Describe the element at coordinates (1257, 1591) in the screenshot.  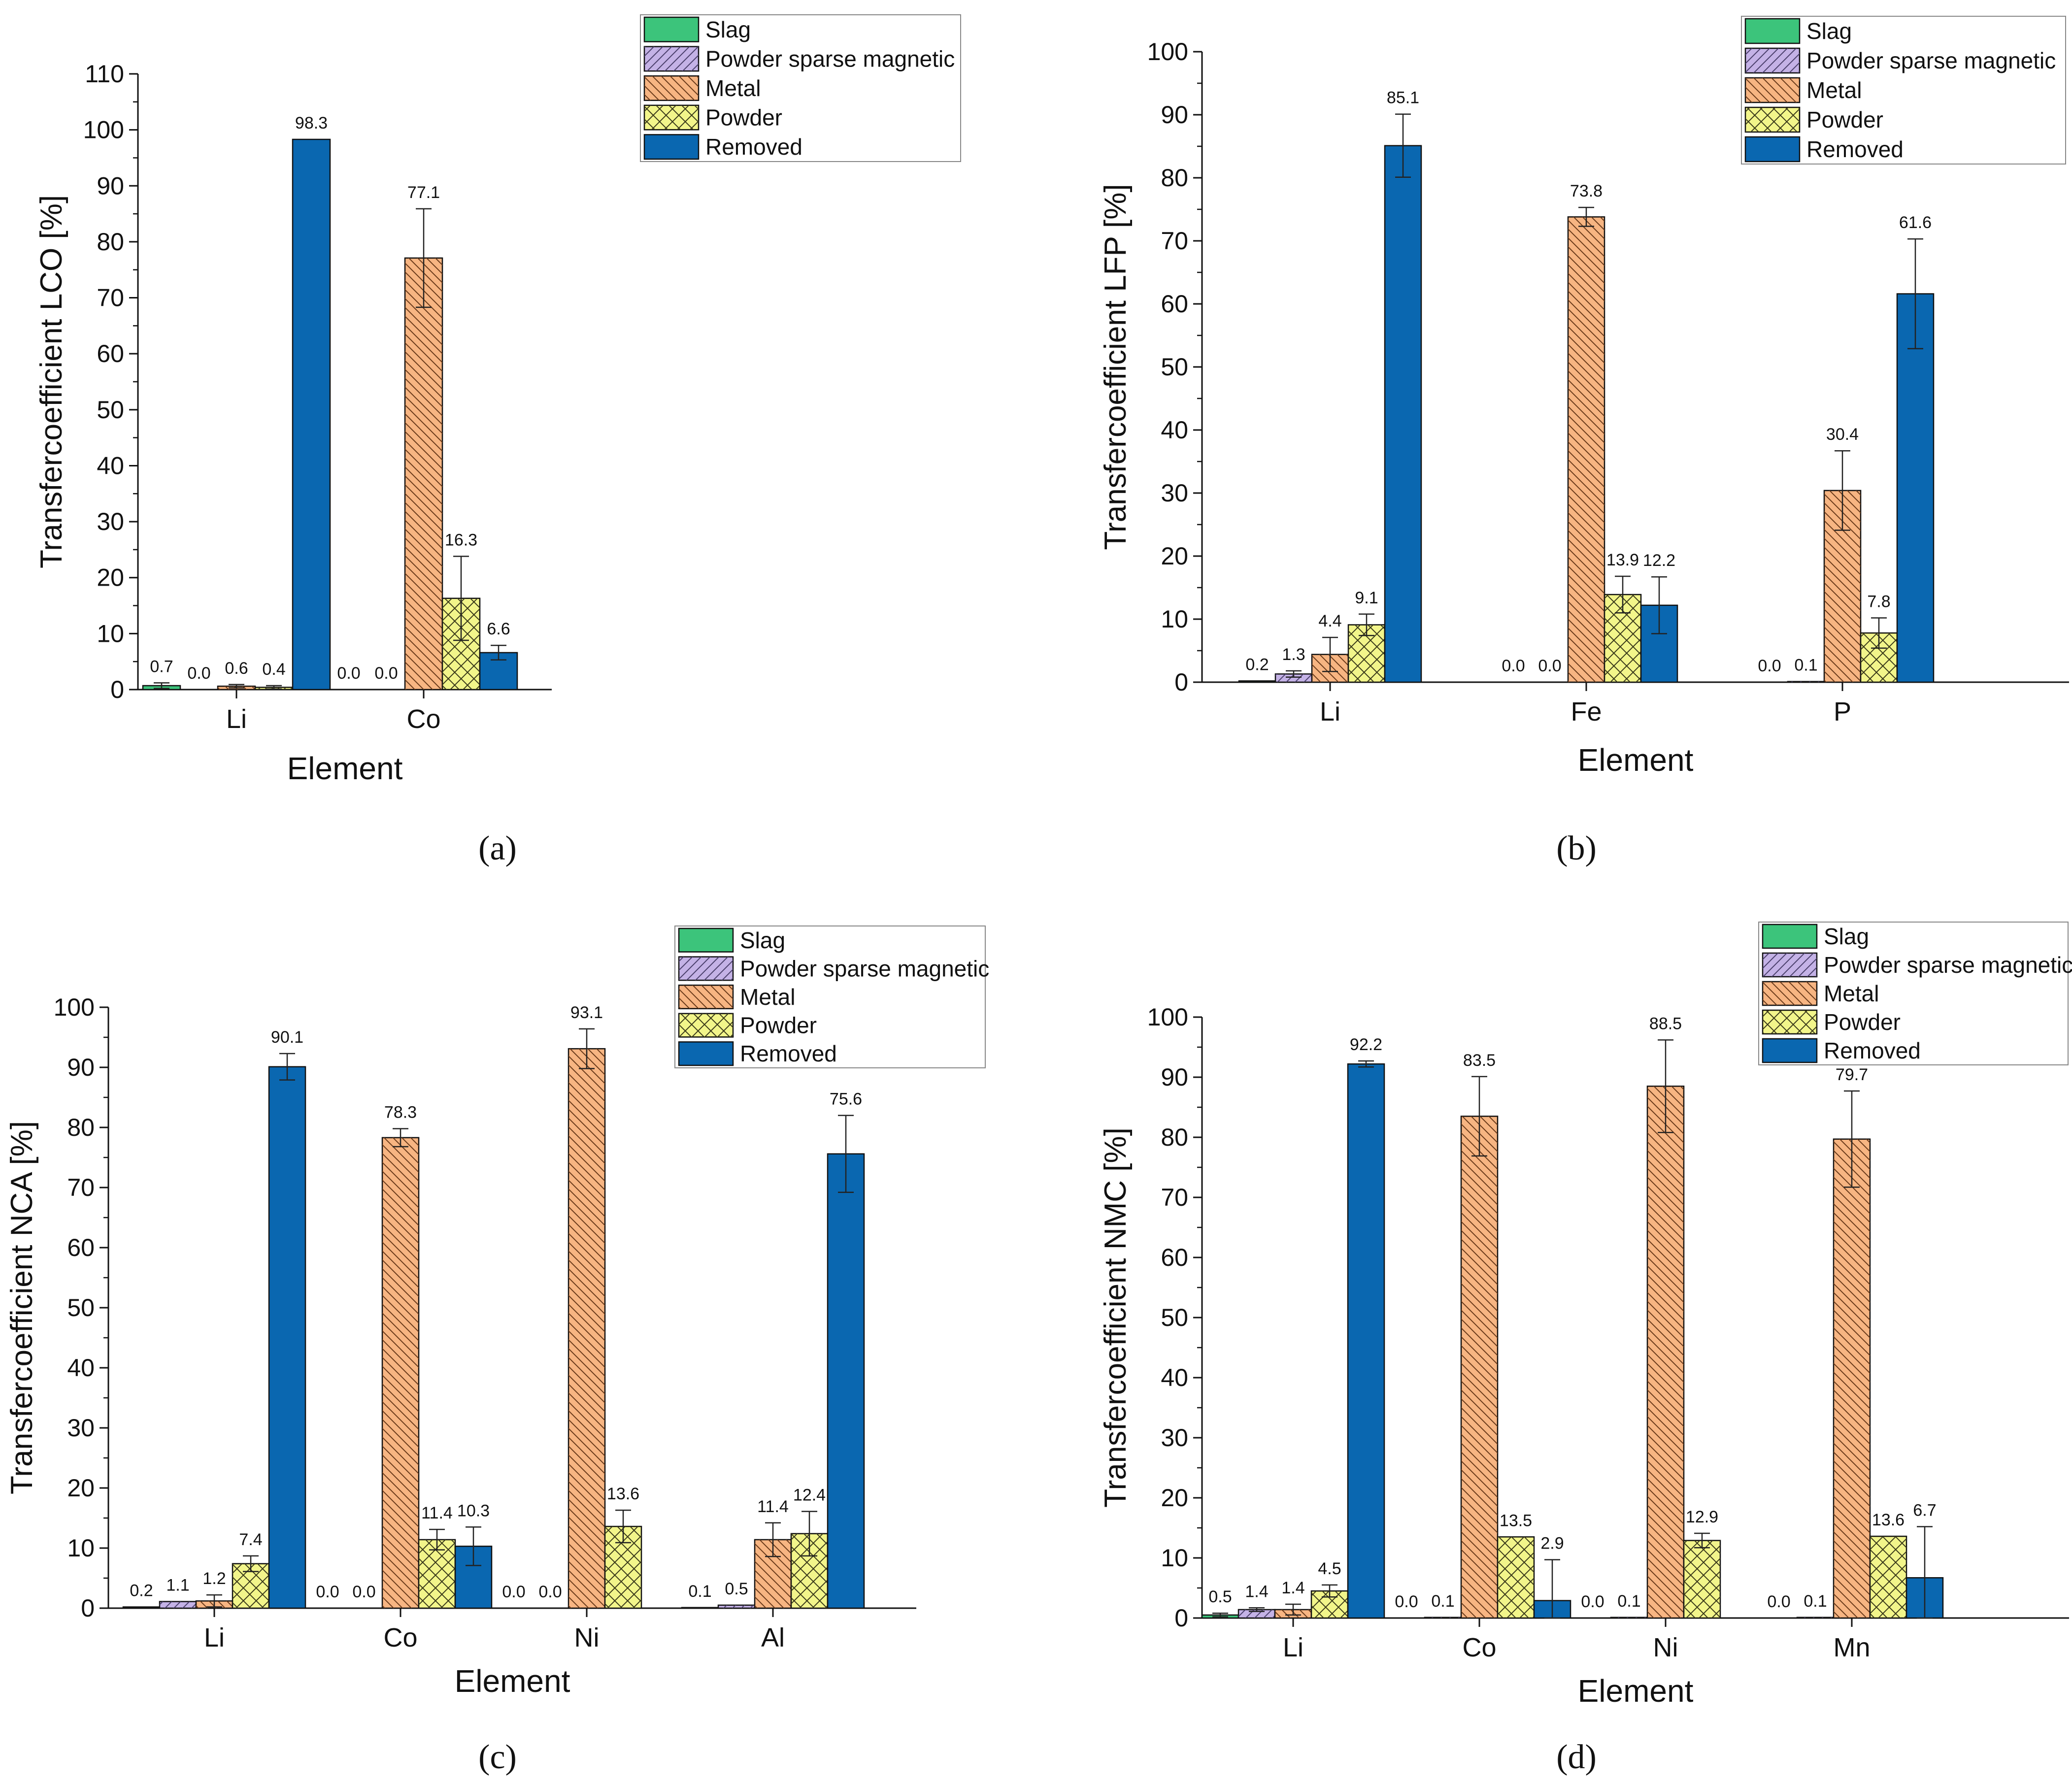
I see `data-label: 1.4` at that location.